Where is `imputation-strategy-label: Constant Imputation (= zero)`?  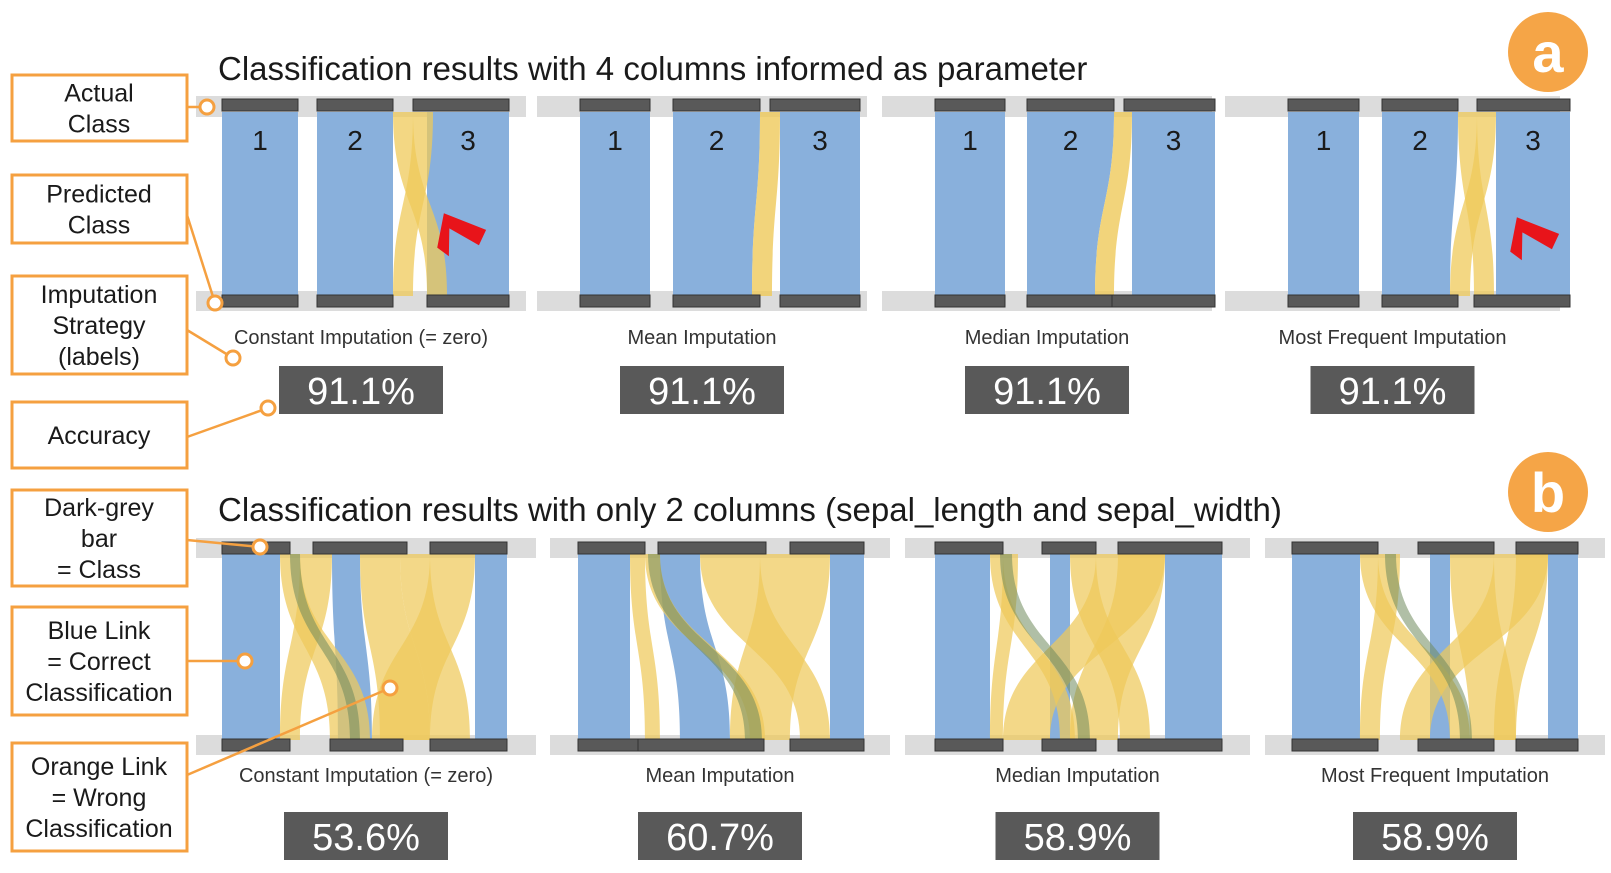
imputation-strategy-label: Constant Imputation (= zero) is located at coordinates (366, 776).